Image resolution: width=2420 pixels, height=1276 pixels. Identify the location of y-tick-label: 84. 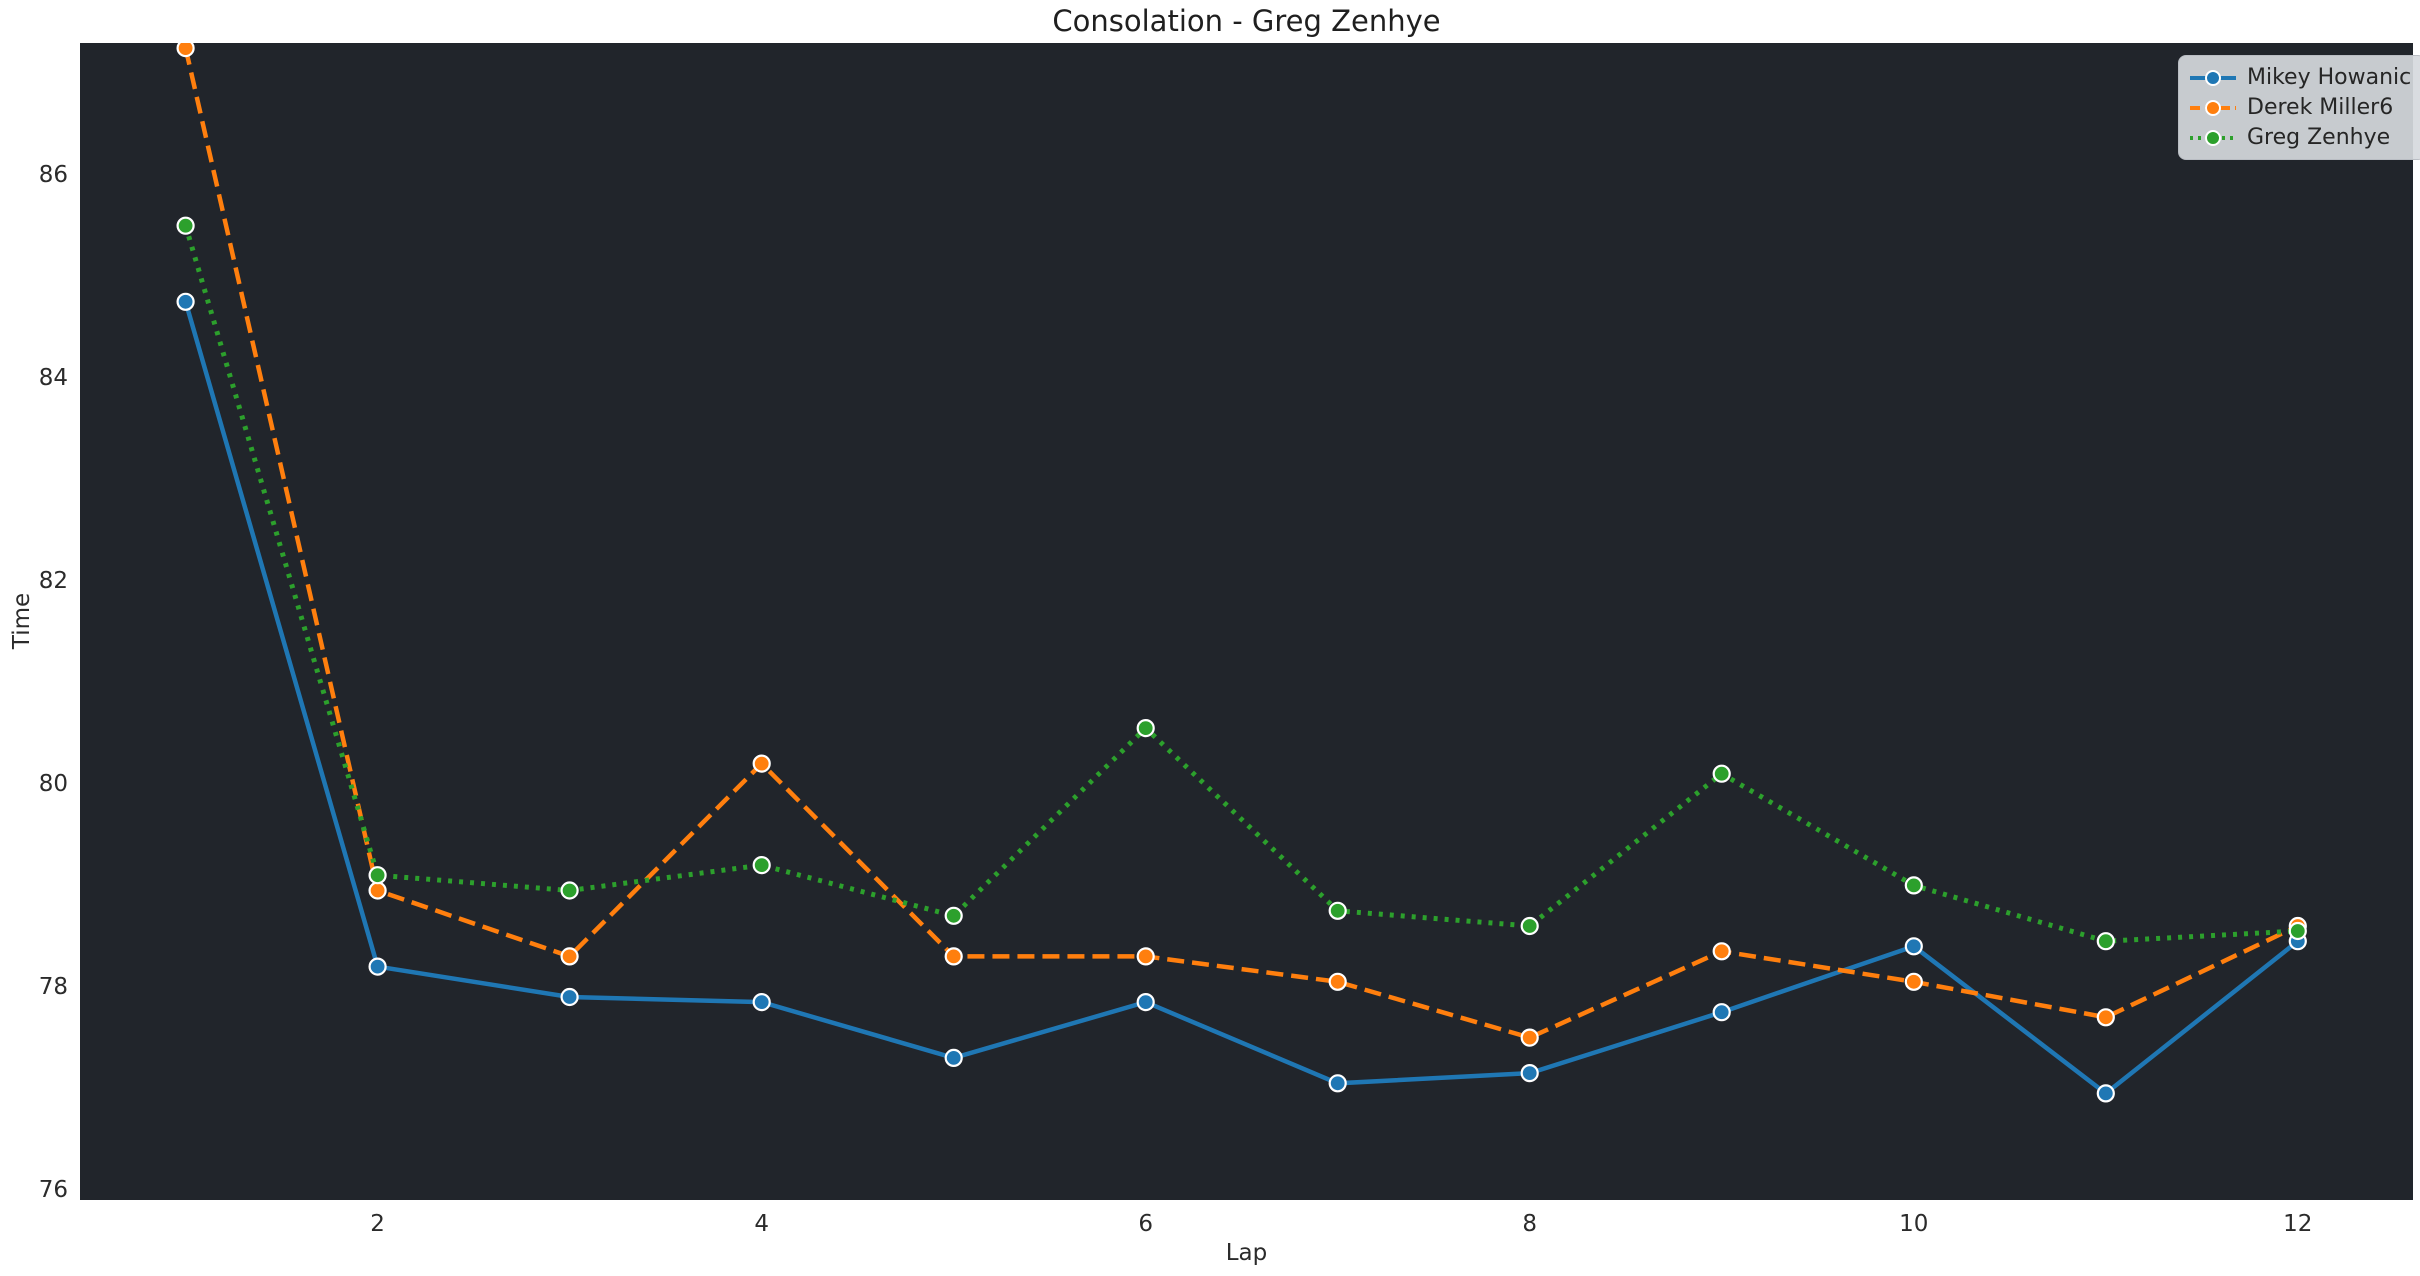
(53, 377).